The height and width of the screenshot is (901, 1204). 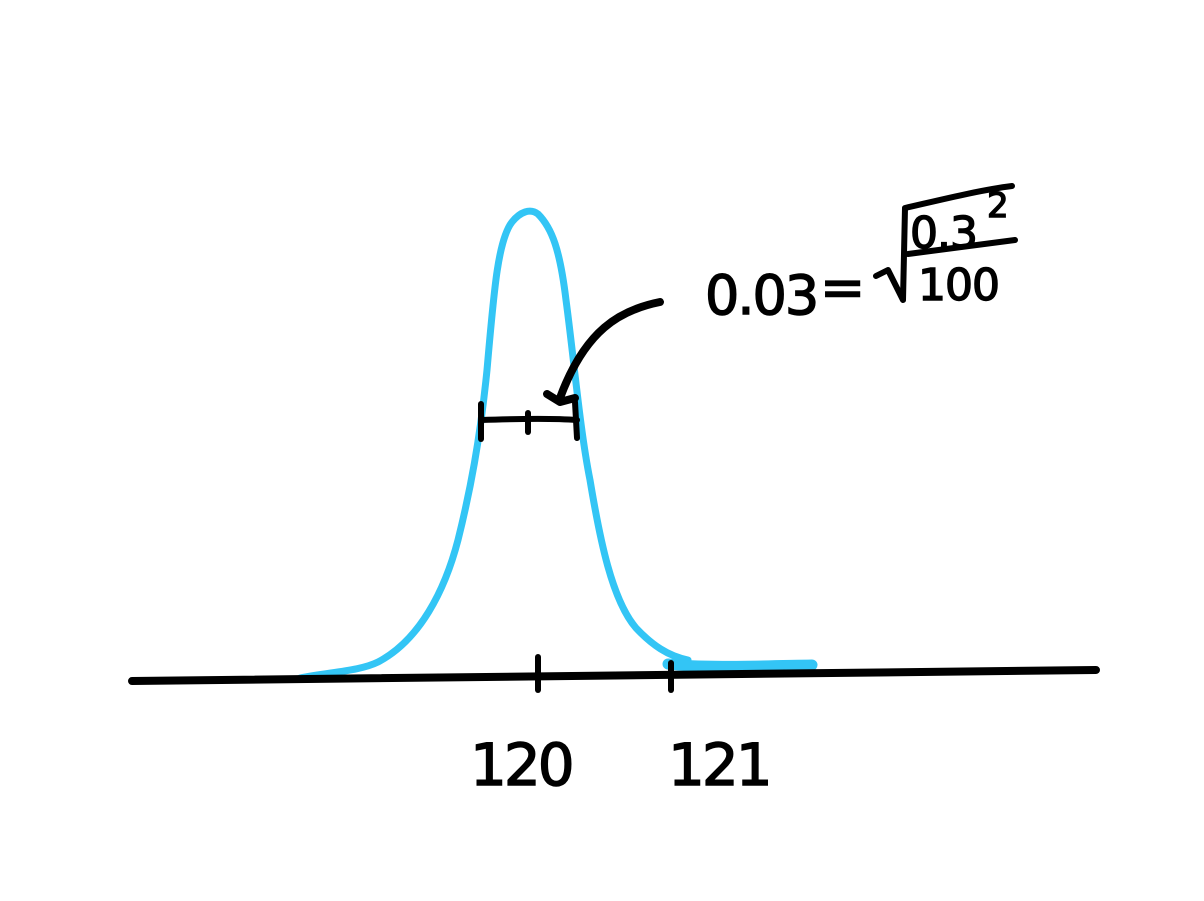 I want to click on fraction-denominator: 100, so click(x=958, y=285).